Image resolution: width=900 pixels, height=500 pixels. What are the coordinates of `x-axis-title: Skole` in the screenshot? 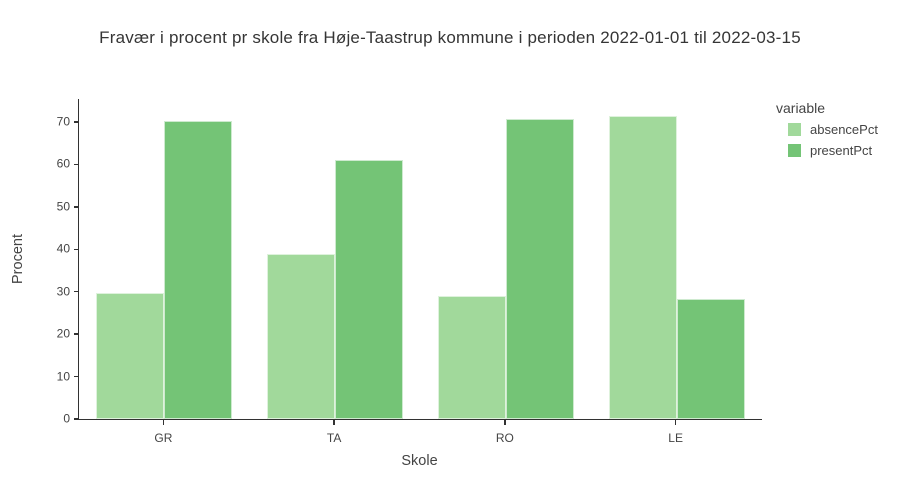 It's located at (419, 461).